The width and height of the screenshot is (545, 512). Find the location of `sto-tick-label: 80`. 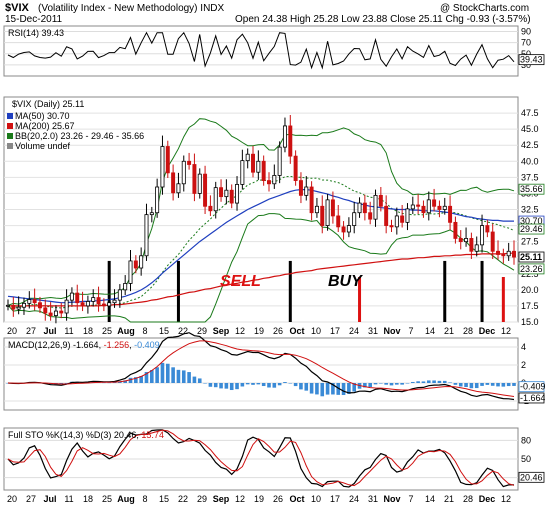

sto-tick-label: 80 is located at coordinates (526, 440).